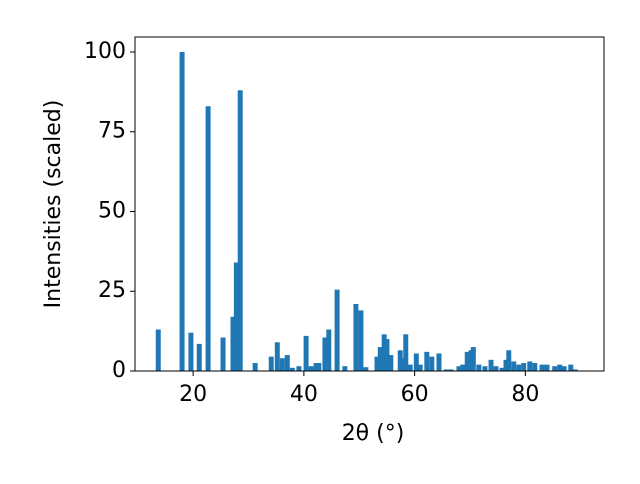 The height and width of the screenshot is (484, 640). What do you see at coordinates (112, 290) in the screenshot?
I see `y-tick-label: 25` at bounding box center [112, 290].